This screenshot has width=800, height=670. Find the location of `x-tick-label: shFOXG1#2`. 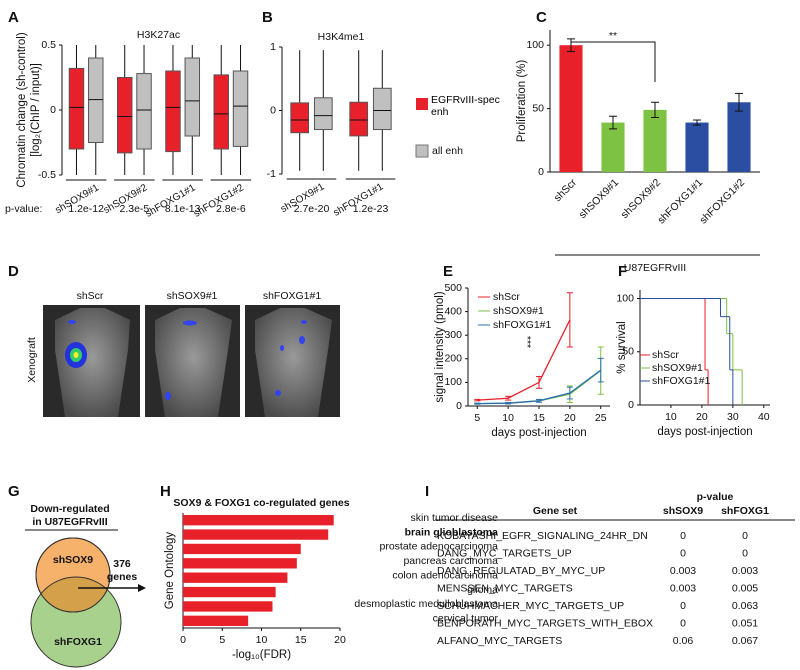

x-tick-label: shFOXG1#2 is located at coordinates (722, 201).